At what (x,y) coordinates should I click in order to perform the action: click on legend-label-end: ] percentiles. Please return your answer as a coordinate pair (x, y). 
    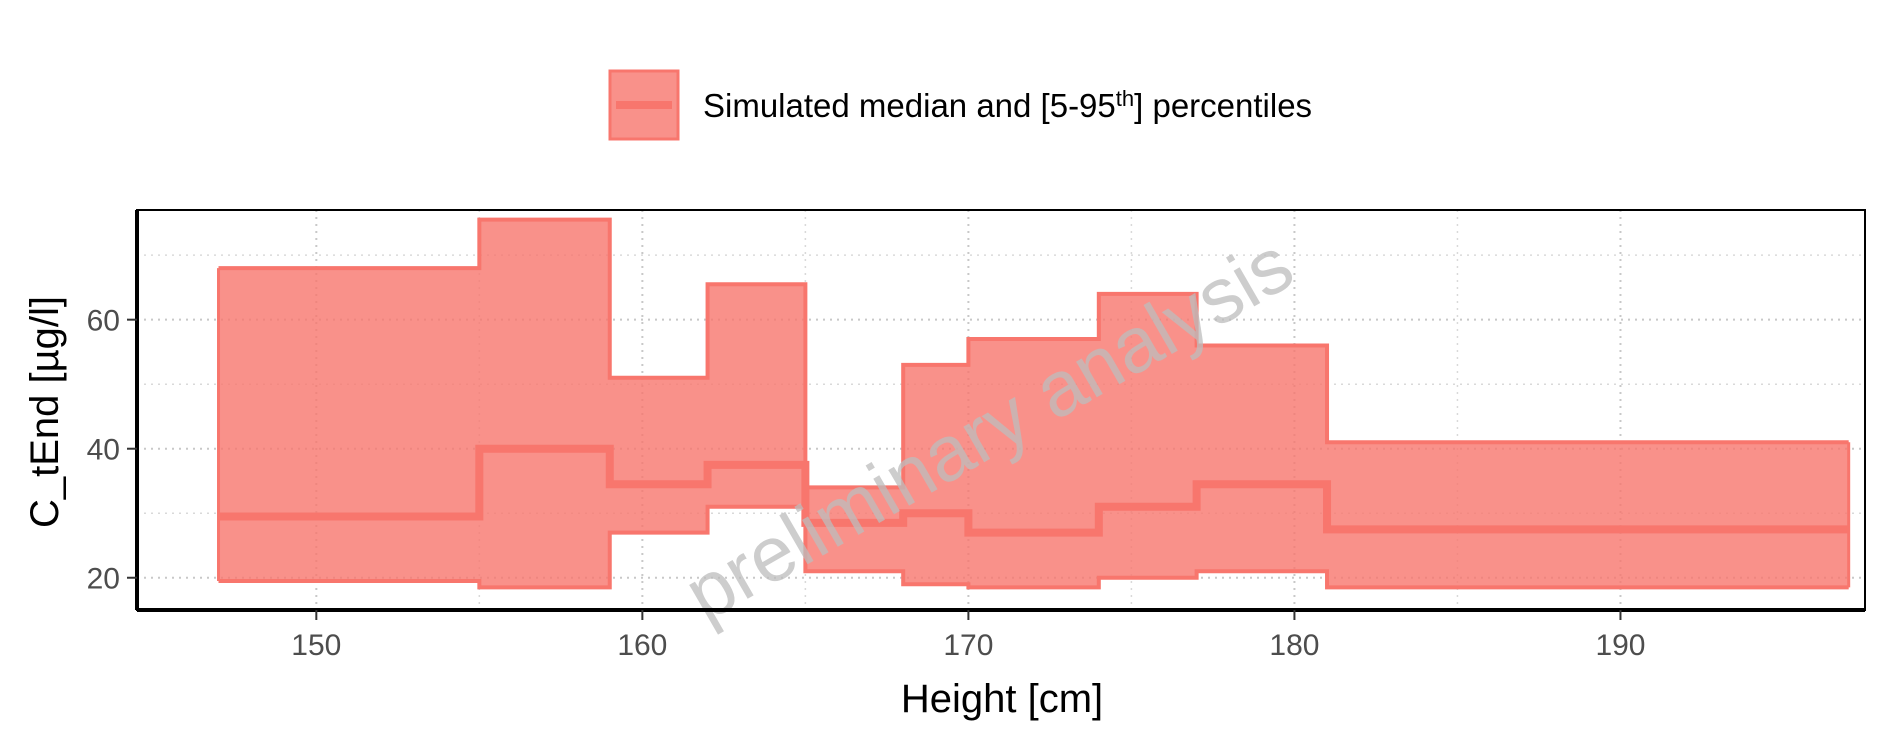
    Looking at the image, I should click on (1223, 105).